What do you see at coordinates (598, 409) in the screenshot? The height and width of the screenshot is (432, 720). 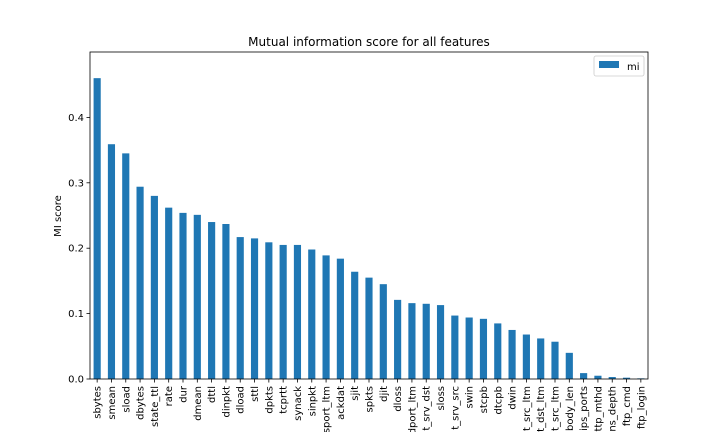 I see `x-tick-label: ttp_mthd` at bounding box center [598, 409].